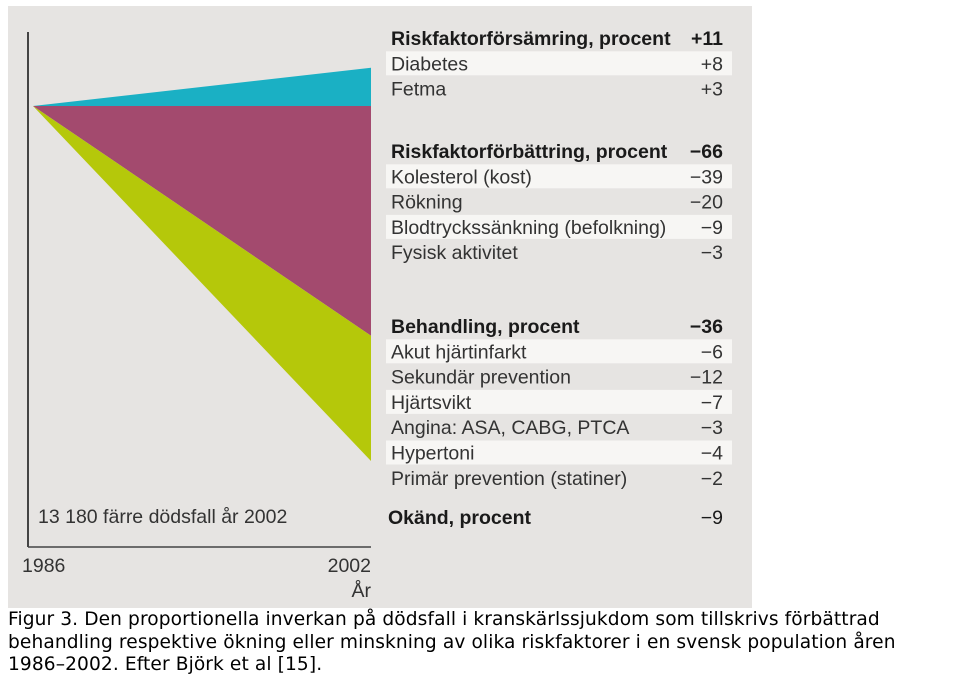 The height and width of the screenshot is (685, 956). What do you see at coordinates (432, 454) in the screenshot?
I see `item-label: Hypertoni` at bounding box center [432, 454].